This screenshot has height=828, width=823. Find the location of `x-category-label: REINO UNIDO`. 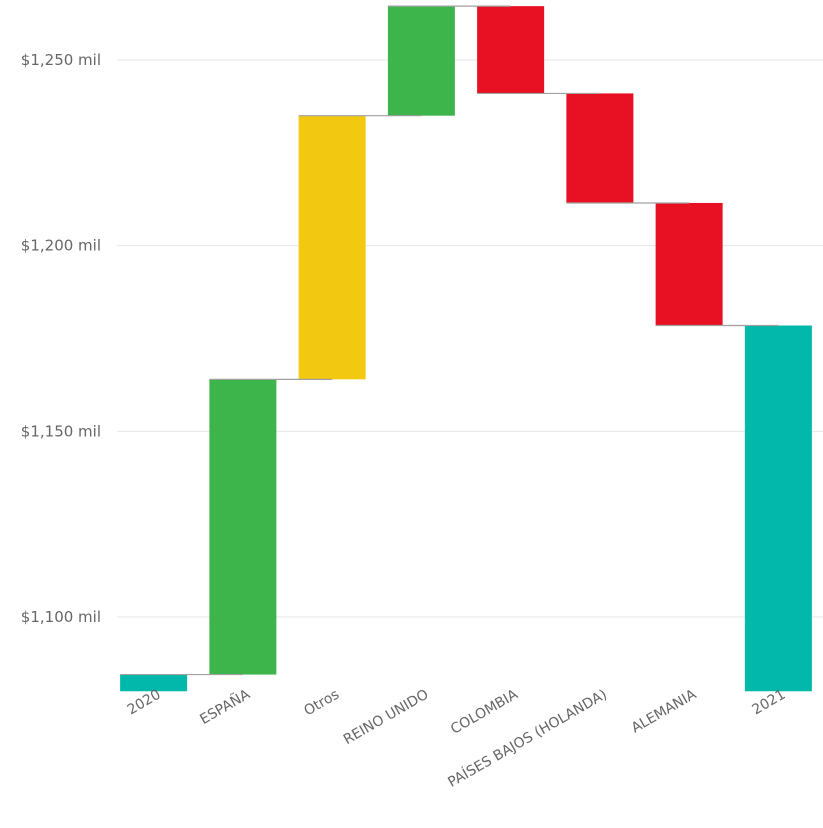

x-category-label: REINO UNIDO is located at coordinates (386, 718).